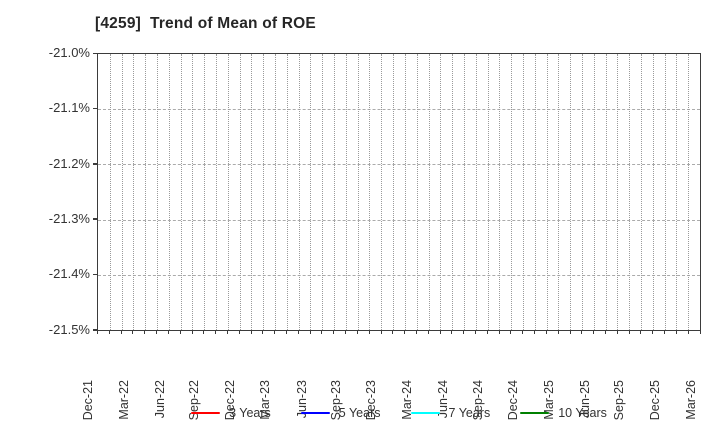 The height and width of the screenshot is (440, 720). What do you see at coordinates (69, 163) in the screenshot?
I see `y-tick-label: -21.2%` at bounding box center [69, 163].